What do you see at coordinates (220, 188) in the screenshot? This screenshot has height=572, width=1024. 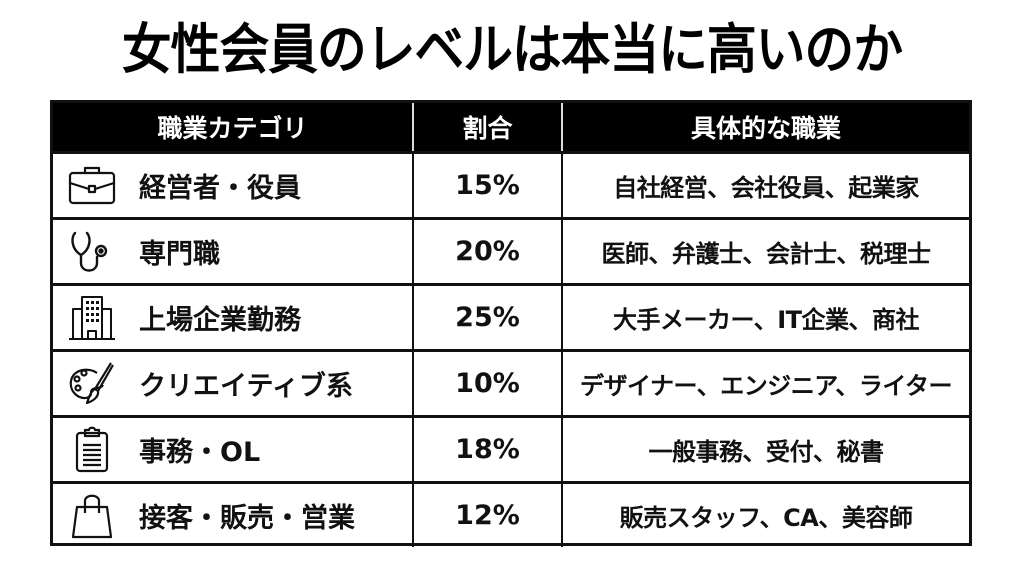 I see `category-label: 経営者・役員` at bounding box center [220, 188].